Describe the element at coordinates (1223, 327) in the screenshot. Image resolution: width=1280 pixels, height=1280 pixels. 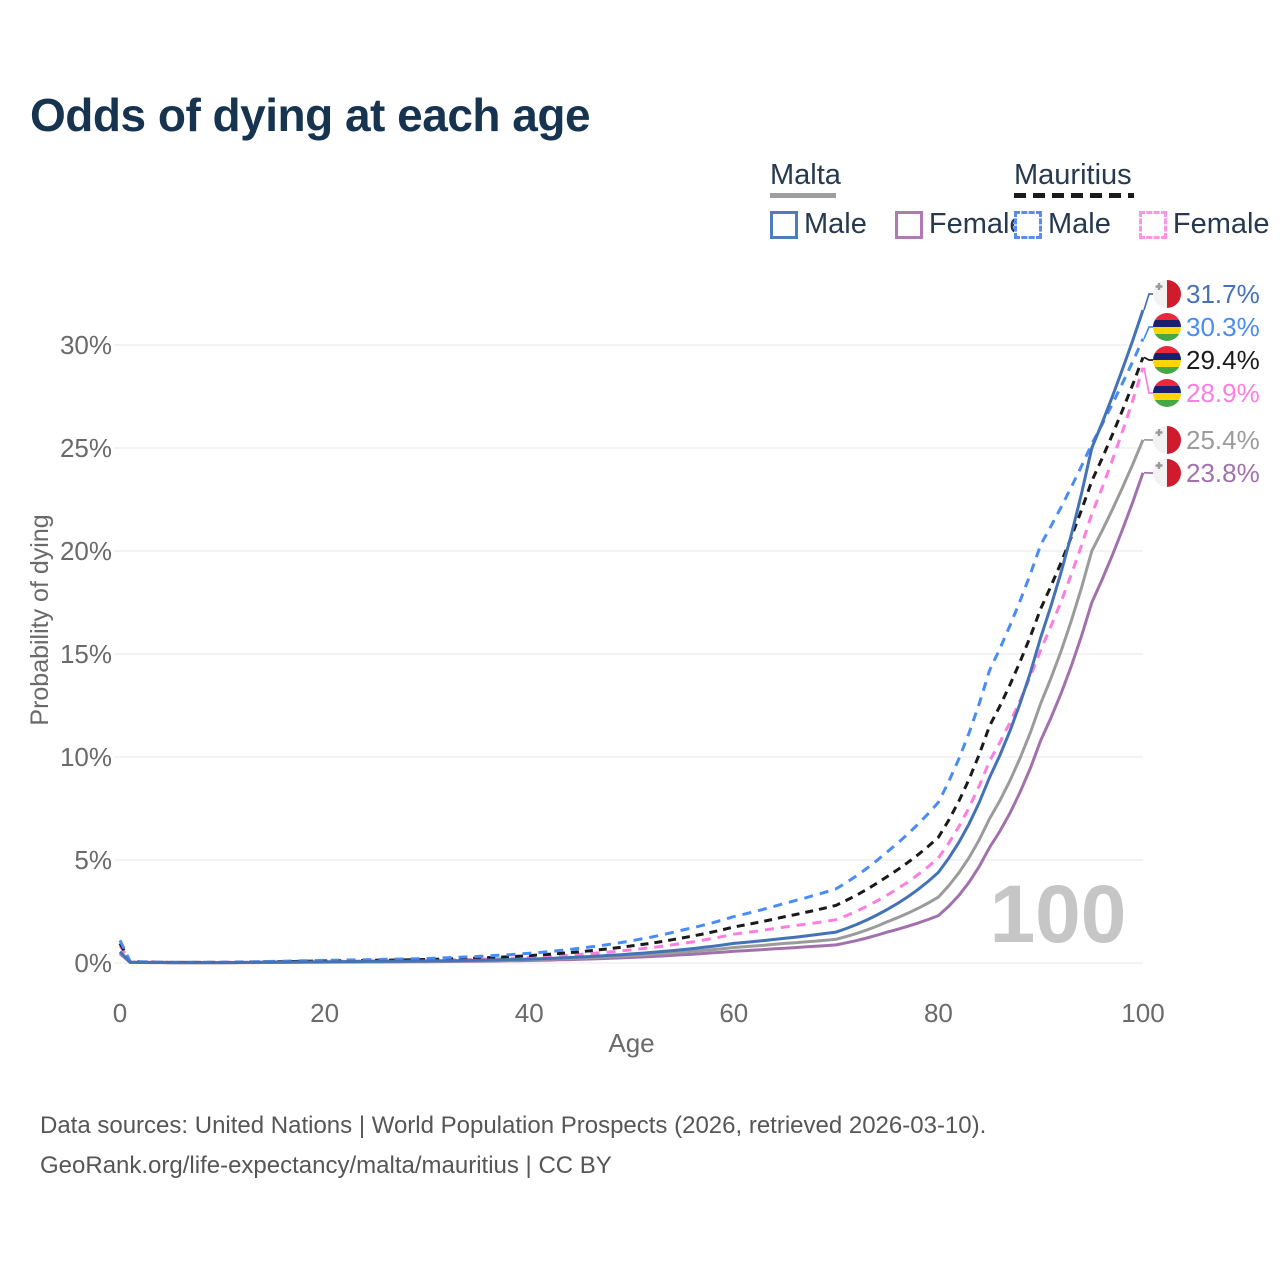
I see `end-label-value: 30.3%` at that location.